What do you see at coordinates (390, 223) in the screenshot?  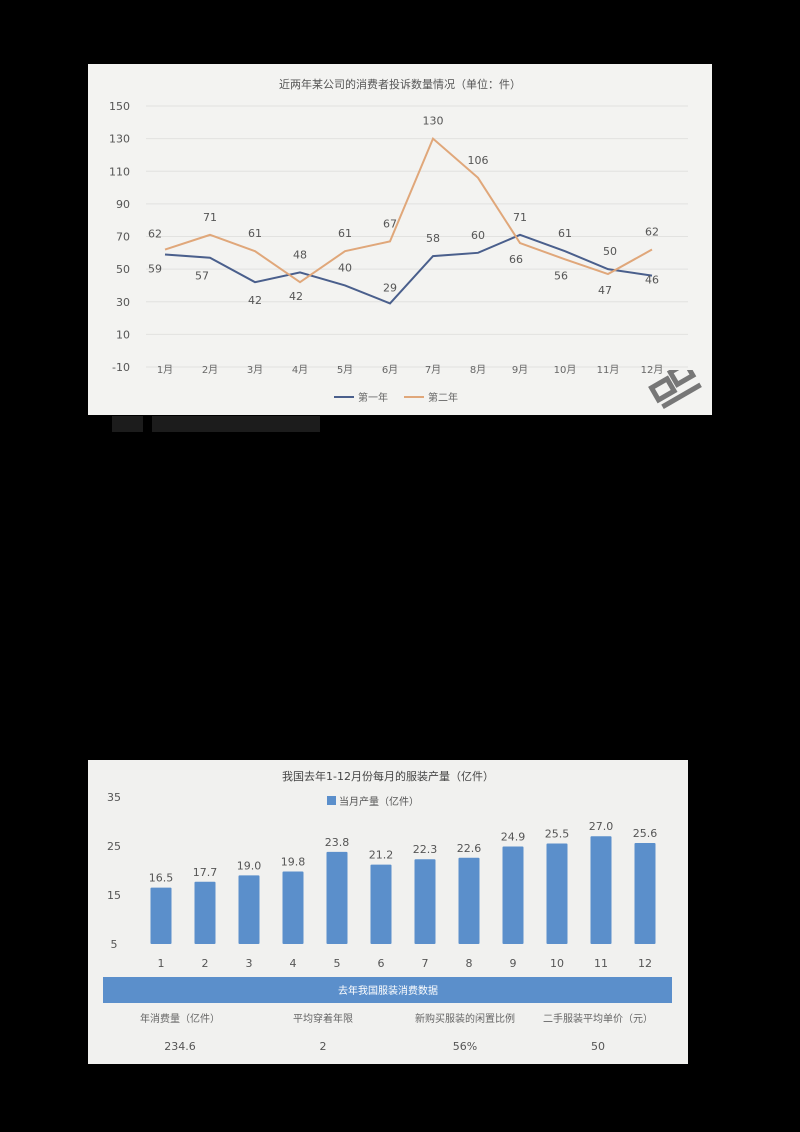 I see `data-label: 67` at bounding box center [390, 223].